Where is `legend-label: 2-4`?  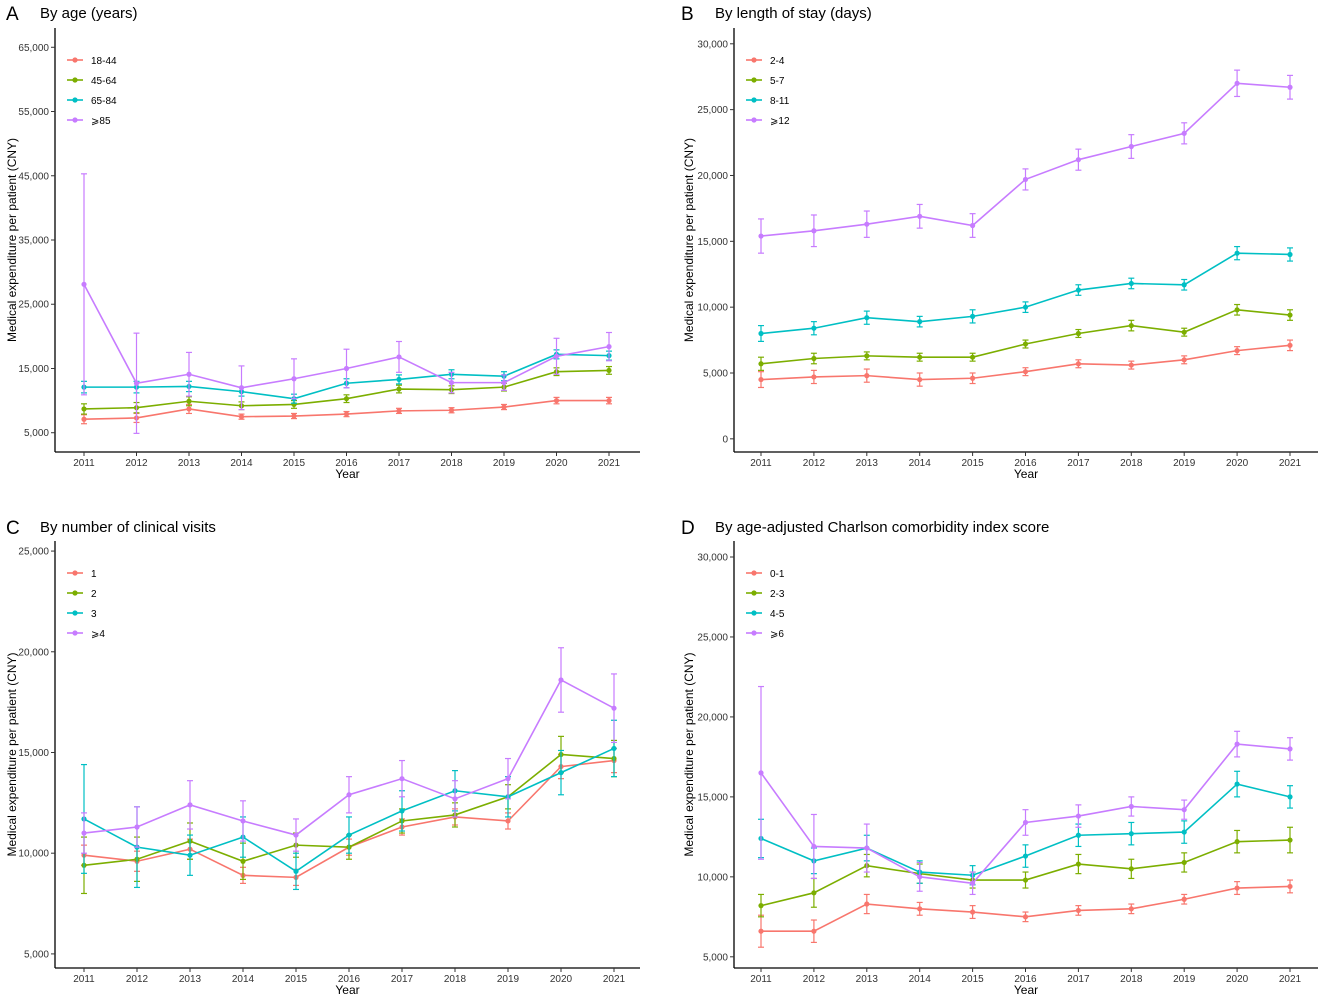 legend-label: 2-4 is located at coordinates (777, 61).